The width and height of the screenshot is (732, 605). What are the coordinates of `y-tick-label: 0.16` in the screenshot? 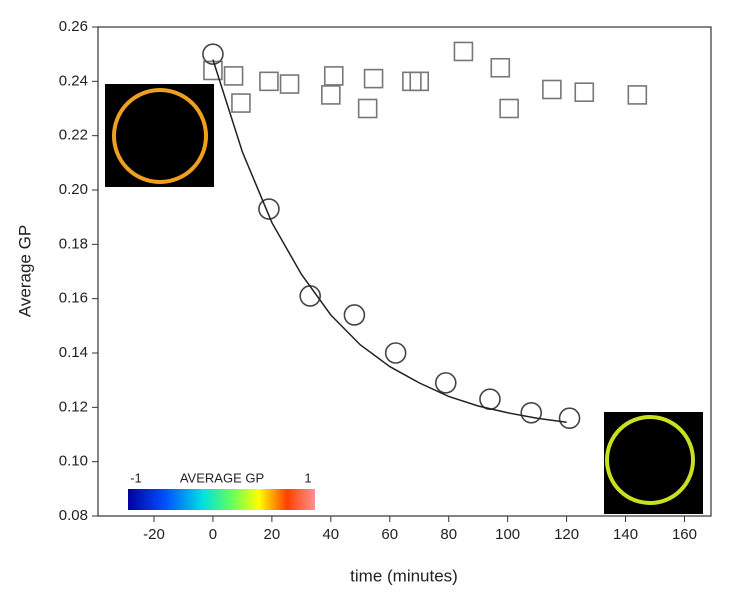 It's located at (73, 298).